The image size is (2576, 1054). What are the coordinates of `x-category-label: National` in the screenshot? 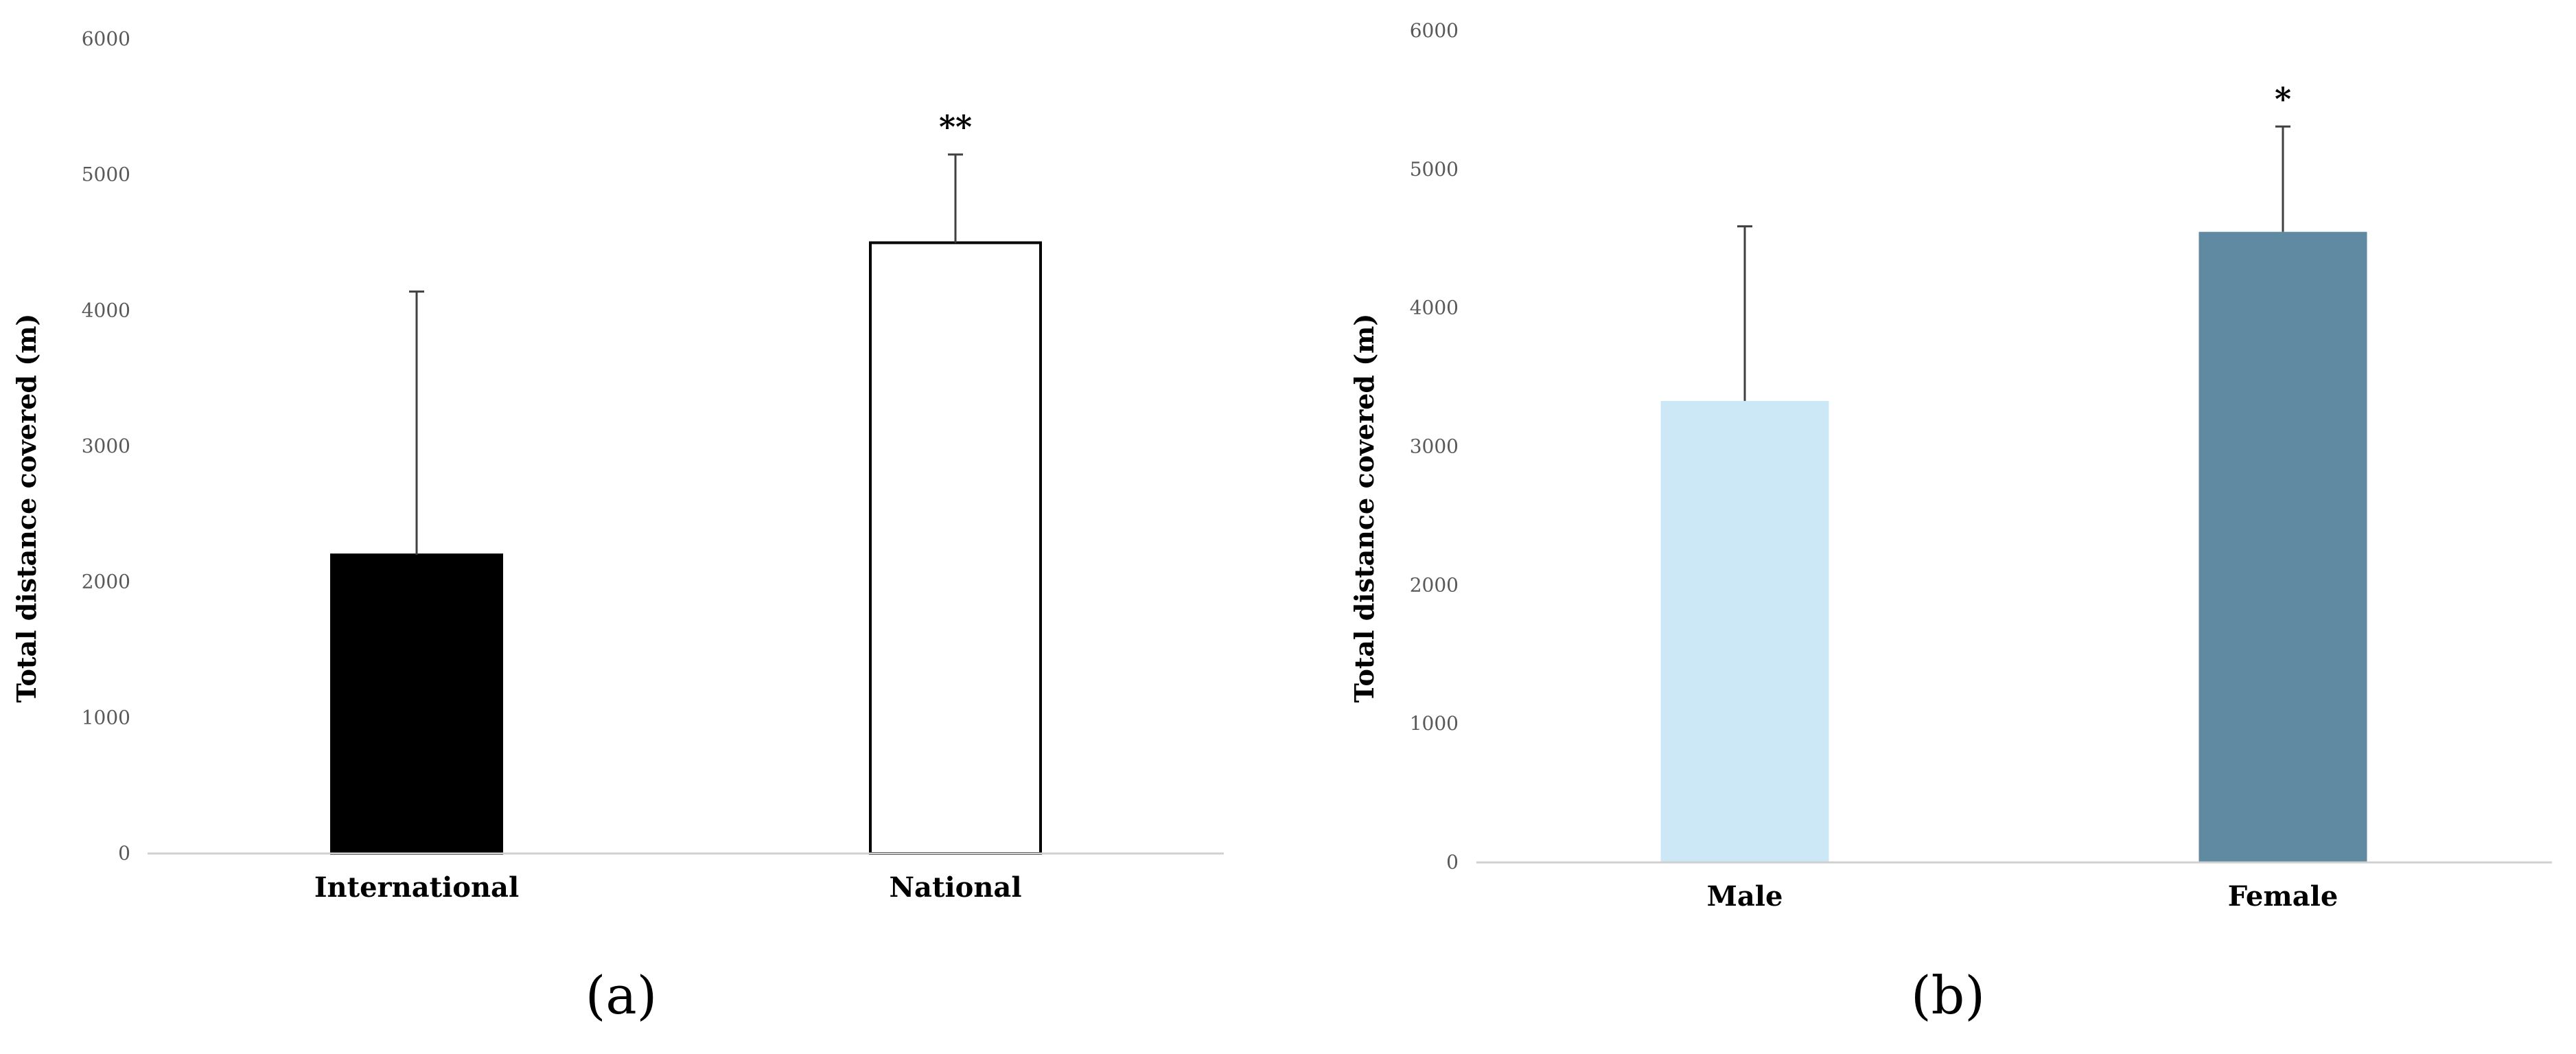 It's located at (955, 887).